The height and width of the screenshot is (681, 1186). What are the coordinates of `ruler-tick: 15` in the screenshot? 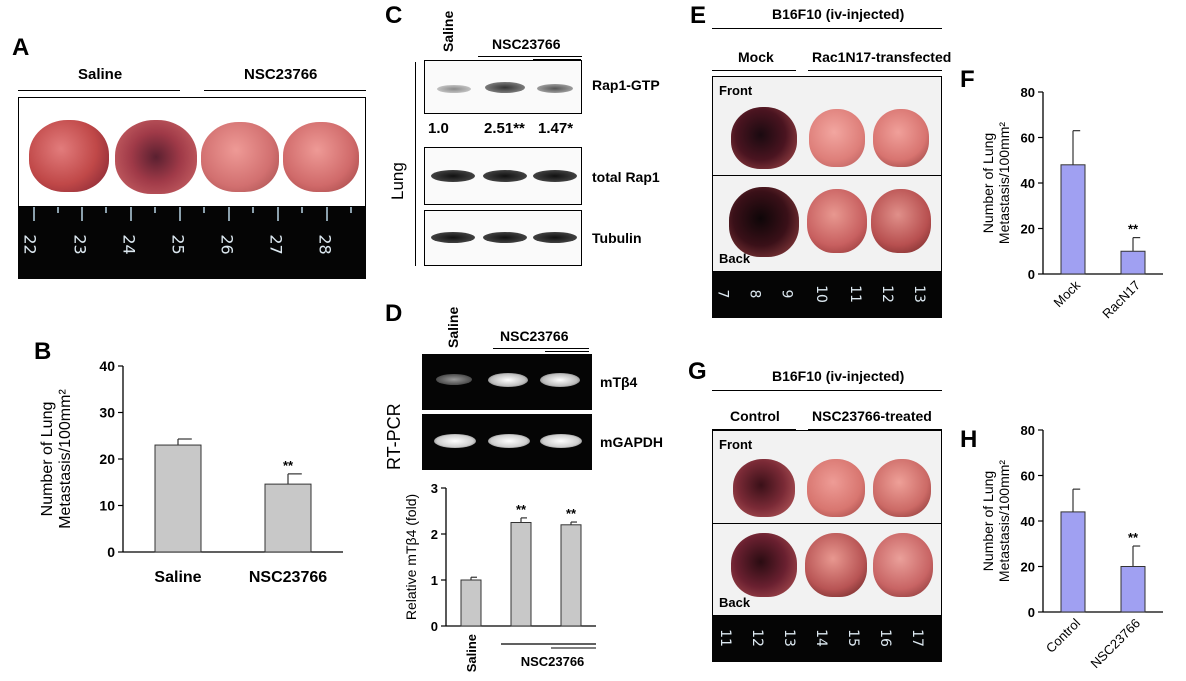 It's located at (852, 638).